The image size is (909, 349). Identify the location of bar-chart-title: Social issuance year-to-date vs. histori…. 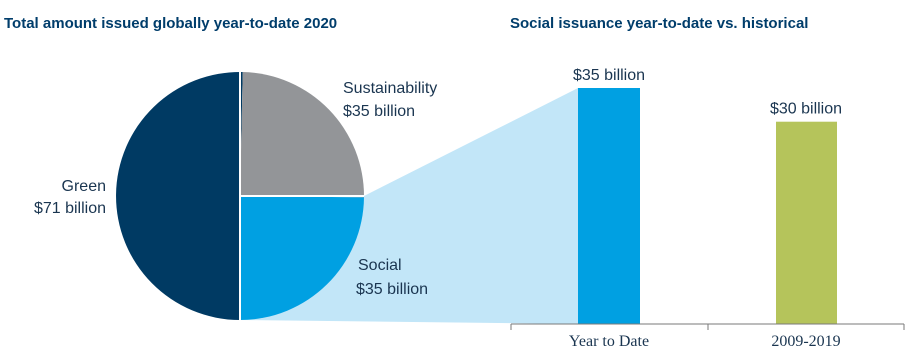
(659, 23).